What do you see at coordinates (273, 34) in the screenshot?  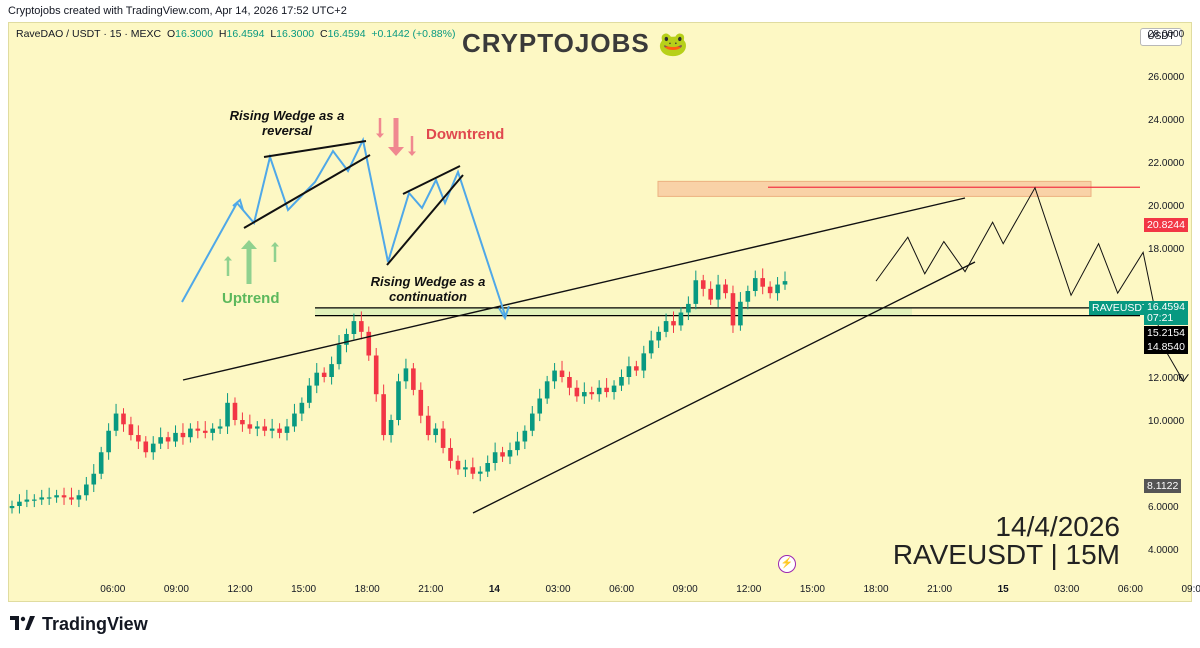 I see `low-label: L` at bounding box center [273, 34].